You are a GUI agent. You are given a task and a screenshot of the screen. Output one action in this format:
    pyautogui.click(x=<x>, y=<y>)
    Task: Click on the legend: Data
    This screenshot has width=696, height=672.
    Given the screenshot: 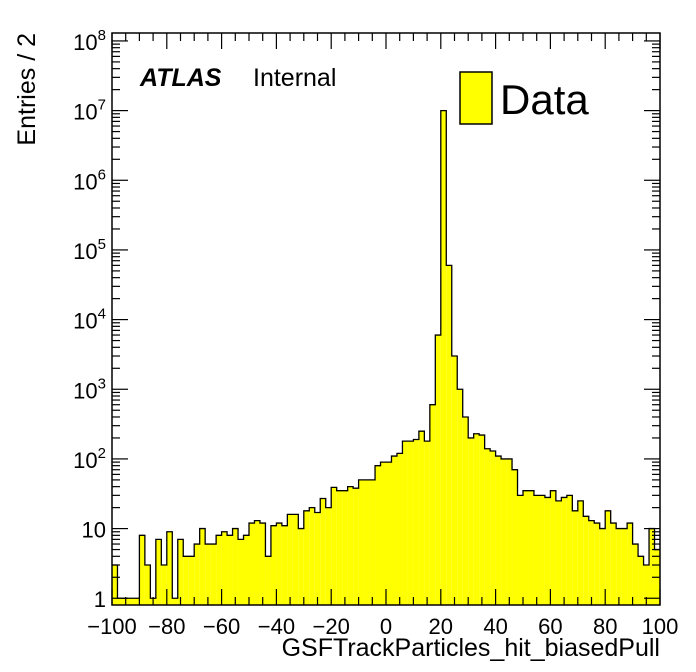 What is the action you would take?
    pyautogui.click(x=524, y=98)
    